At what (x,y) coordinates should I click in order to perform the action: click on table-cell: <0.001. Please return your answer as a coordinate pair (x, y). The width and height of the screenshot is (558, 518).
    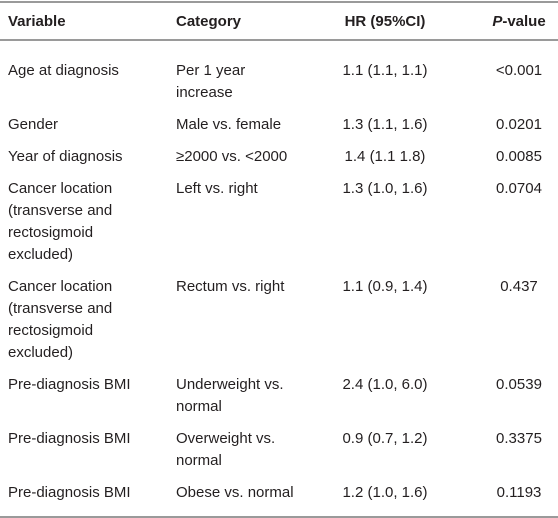
    Looking at the image, I should click on (519, 70).